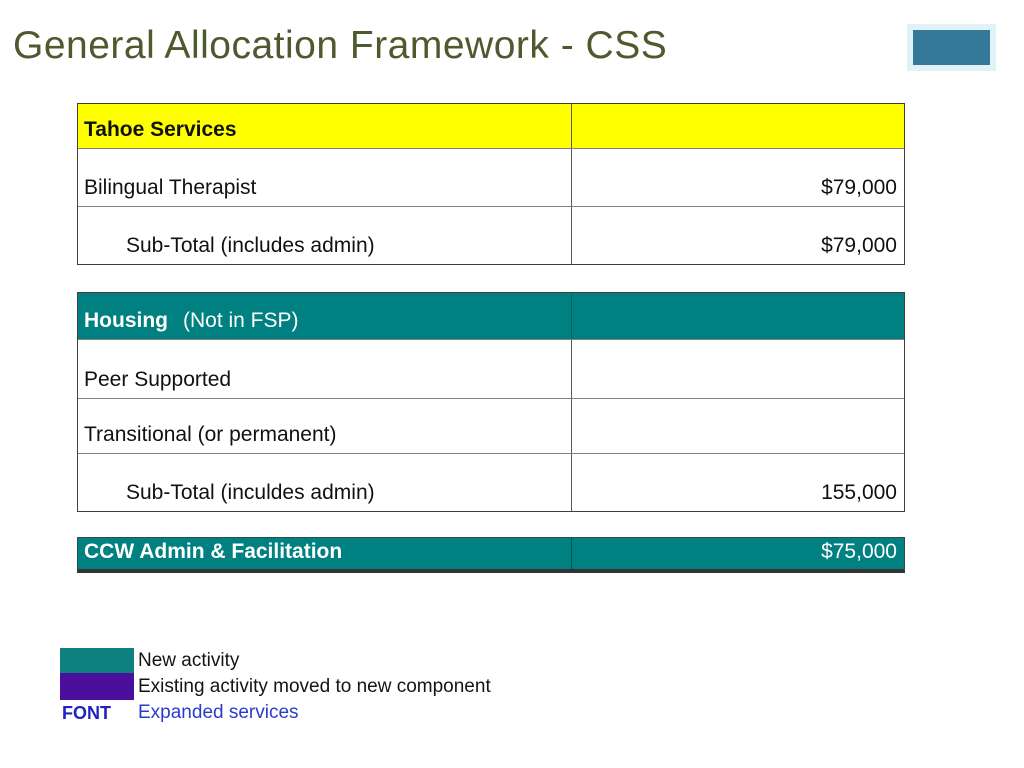 The height and width of the screenshot is (768, 1024). I want to click on page-title: General Allocation Framework - CSS, so click(340, 45).